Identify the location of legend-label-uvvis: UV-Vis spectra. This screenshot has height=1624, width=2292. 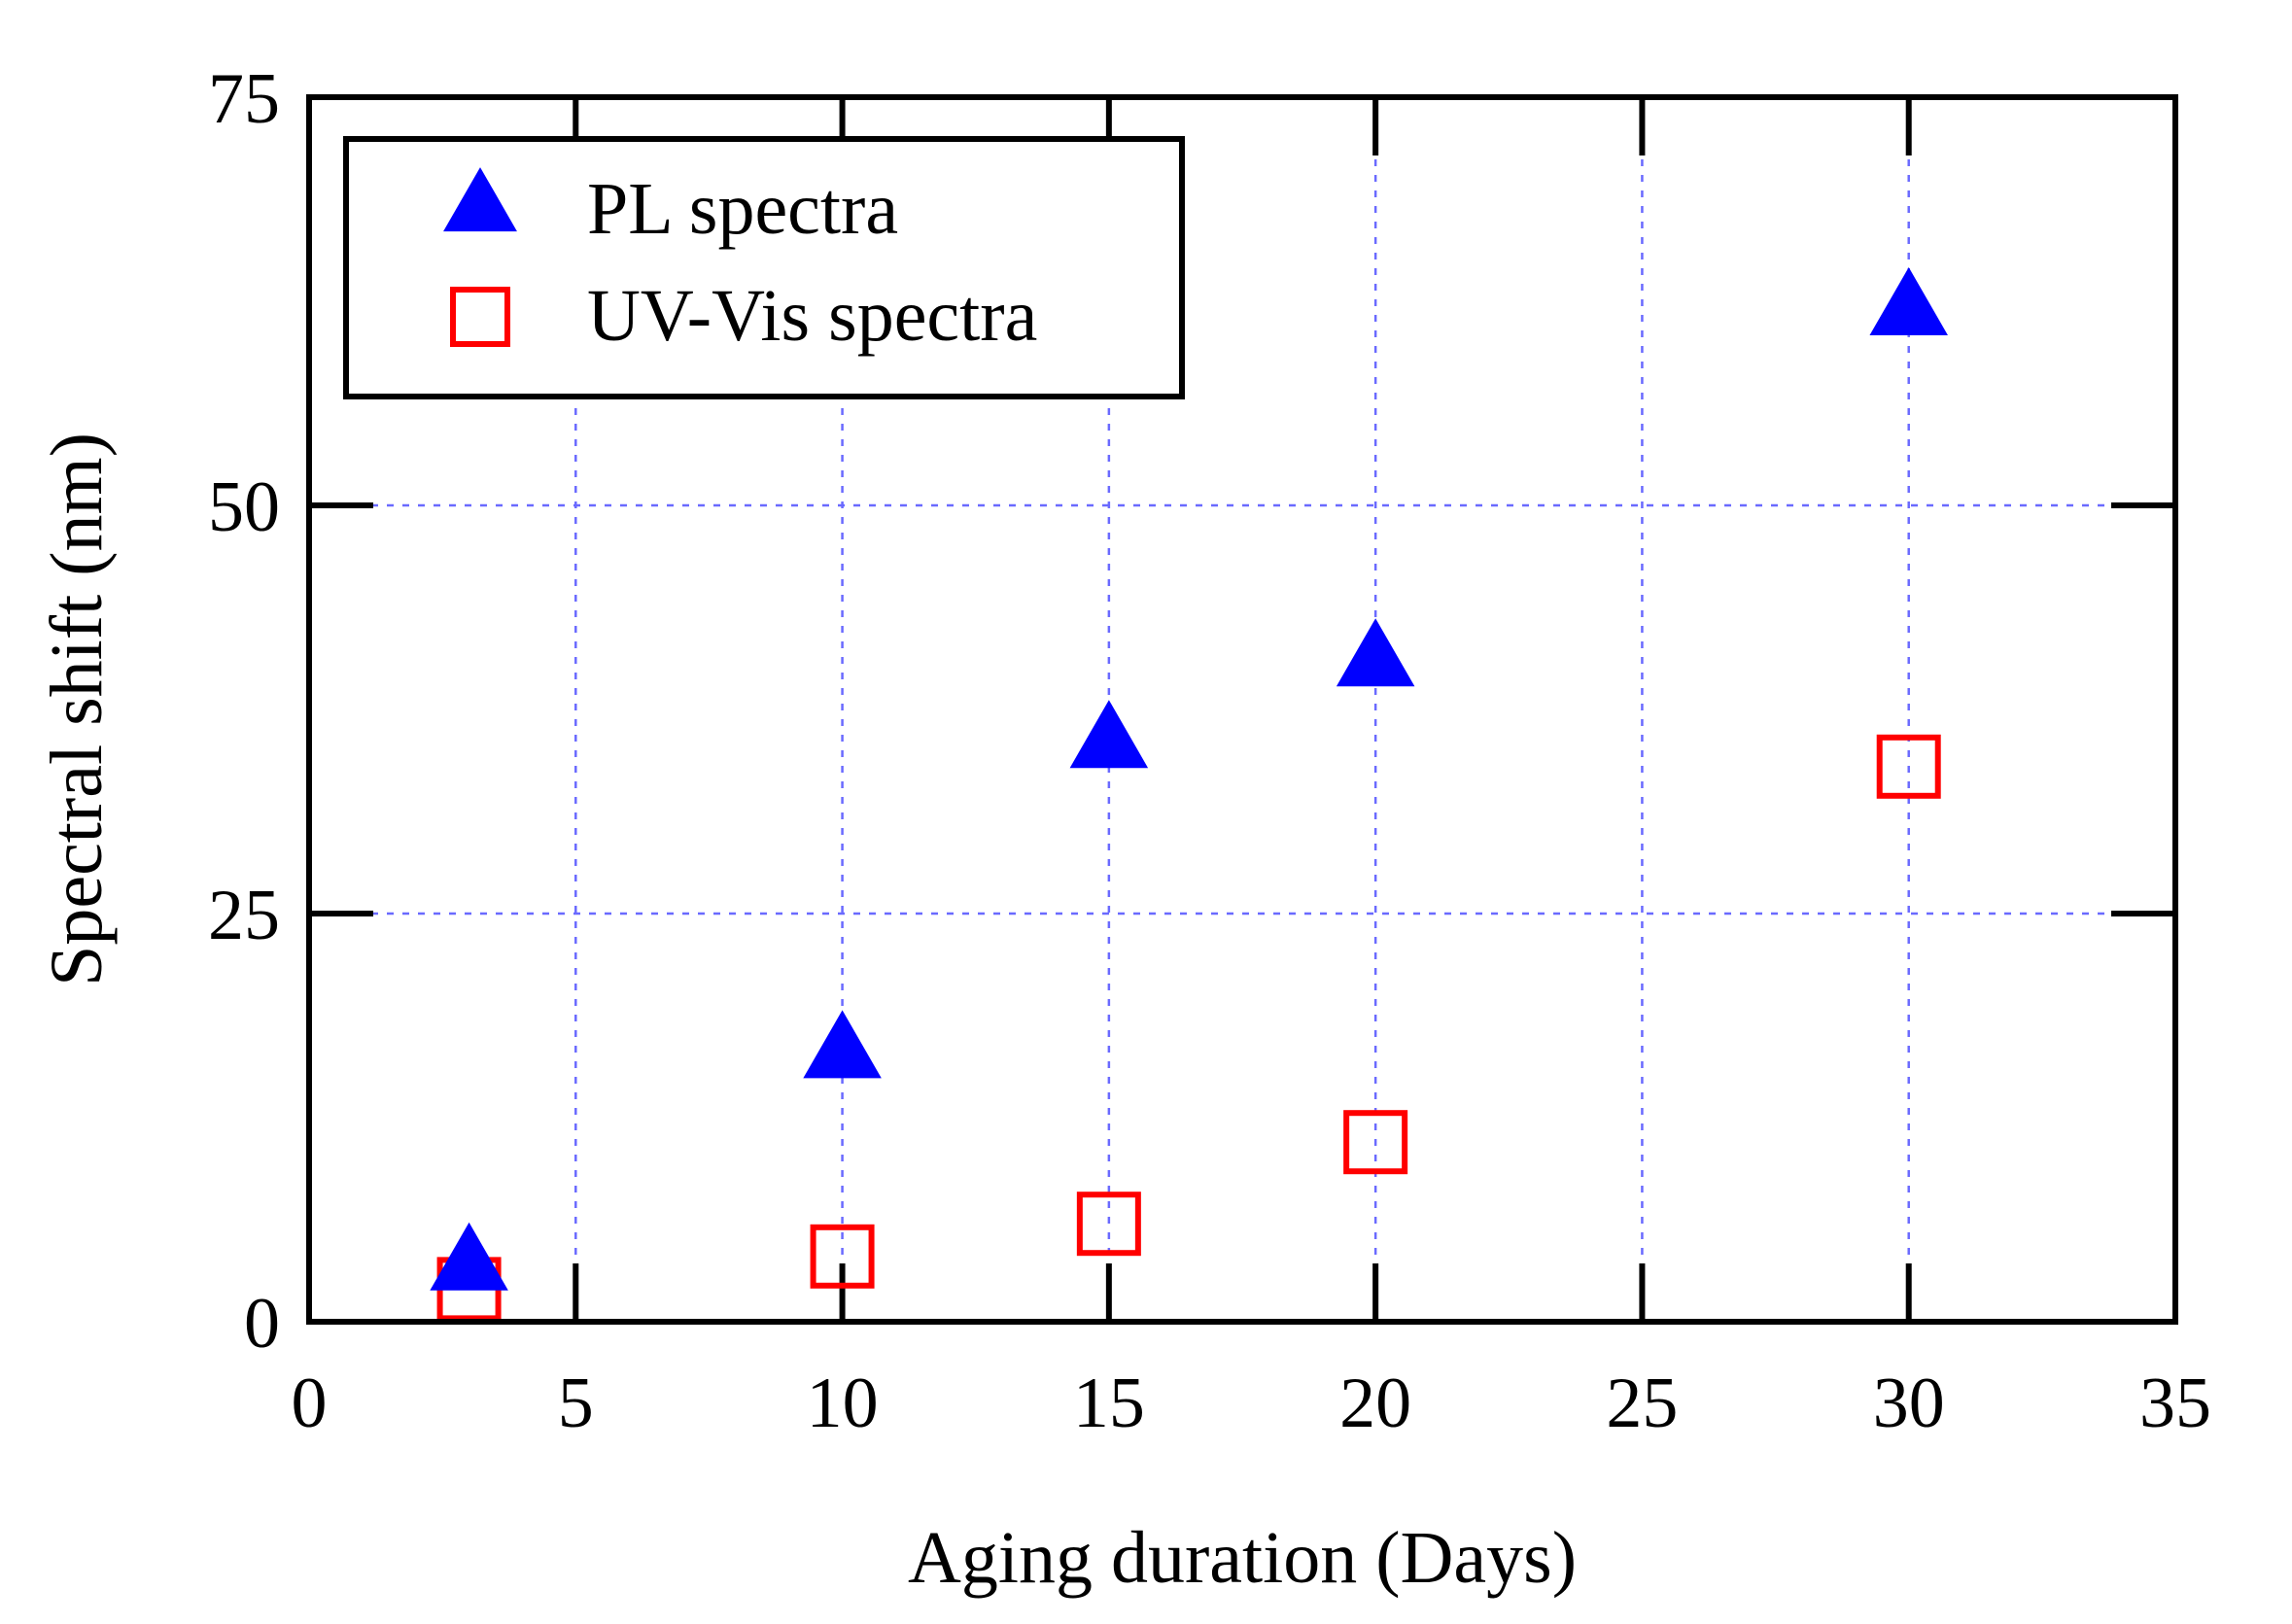
(812, 316).